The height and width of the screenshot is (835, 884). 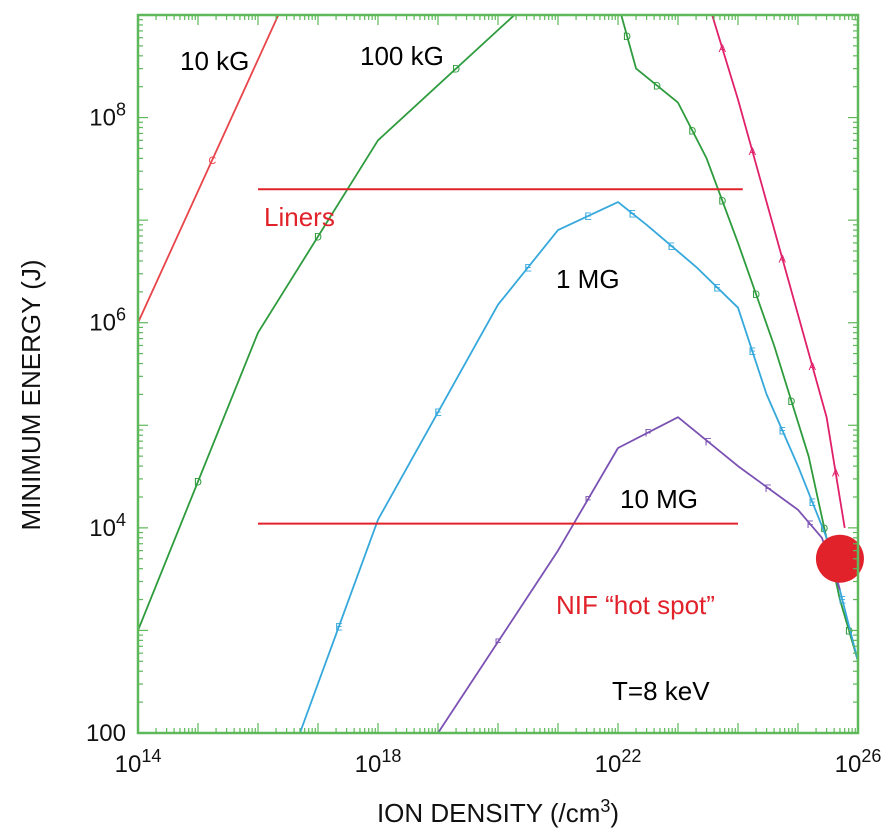 I want to click on hot-spot-marker, so click(x=839, y=558).